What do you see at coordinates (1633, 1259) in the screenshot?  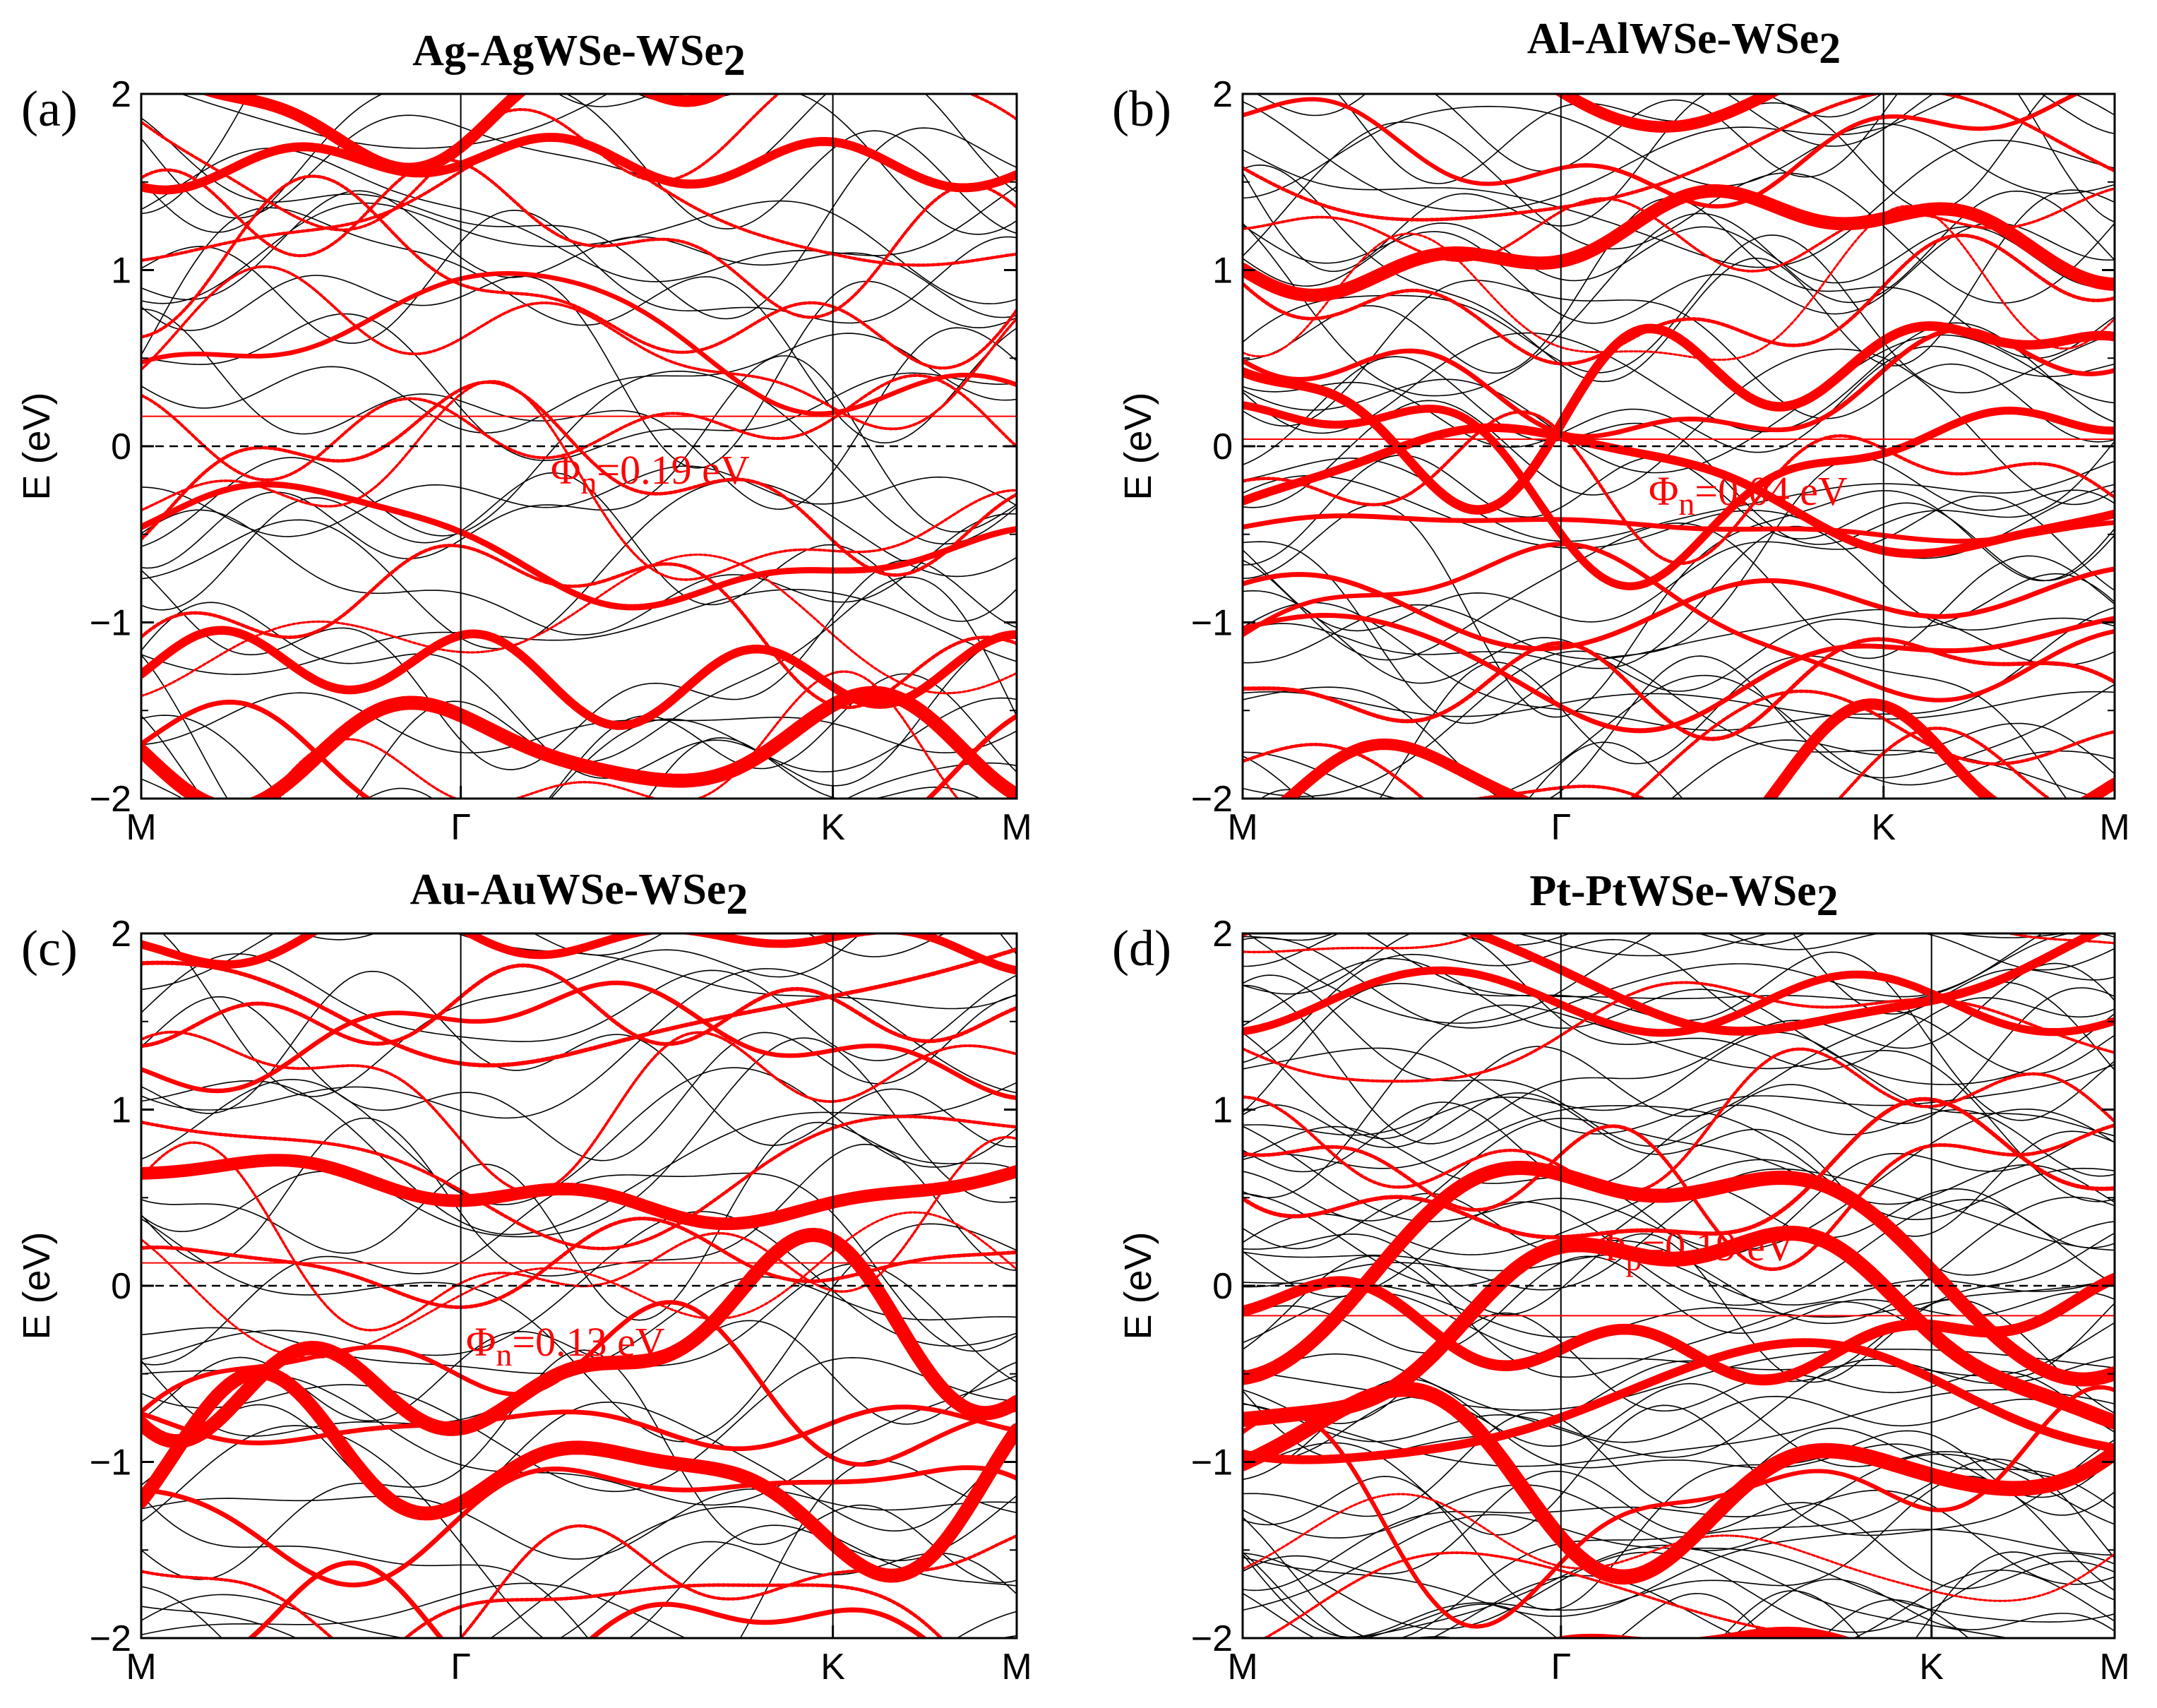 I see `barrier-subscript: p` at bounding box center [1633, 1259].